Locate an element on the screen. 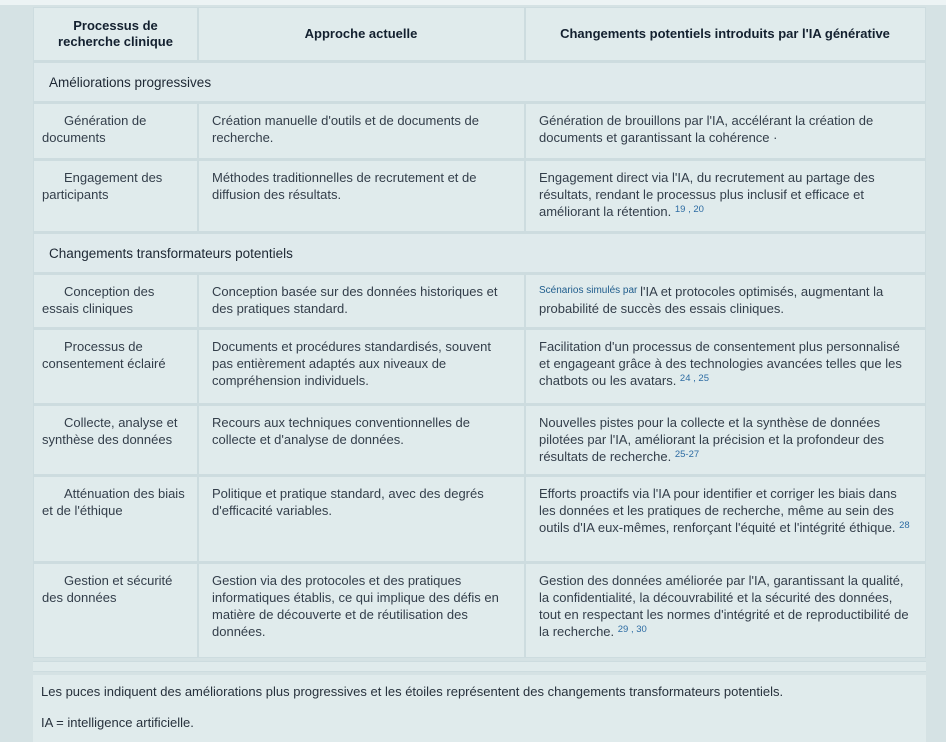 This screenshot has height=742, width=946. page-top-edge is located at coordinates (473, 2).